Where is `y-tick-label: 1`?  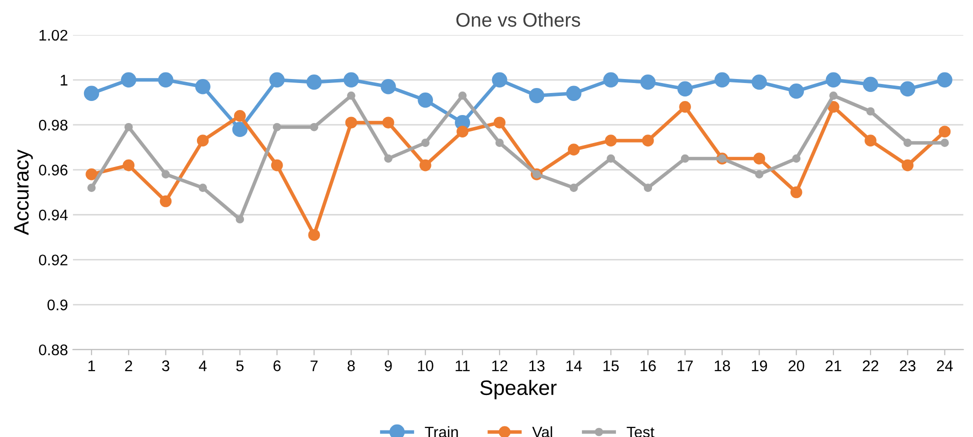 y-tick-label: 1 is located at coordinates (64, 80).